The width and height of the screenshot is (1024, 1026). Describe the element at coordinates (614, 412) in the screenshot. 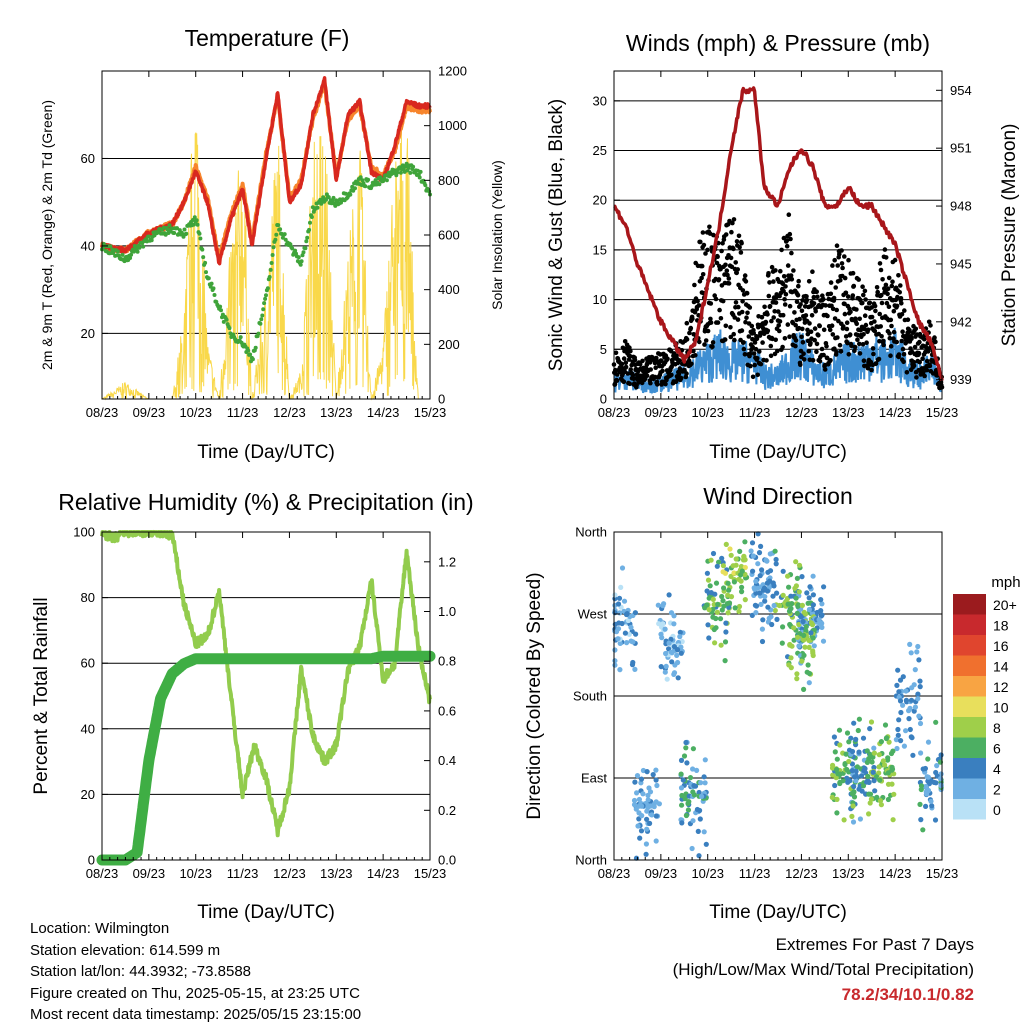

I see `wind-xtick-label: 08/23` at that location.